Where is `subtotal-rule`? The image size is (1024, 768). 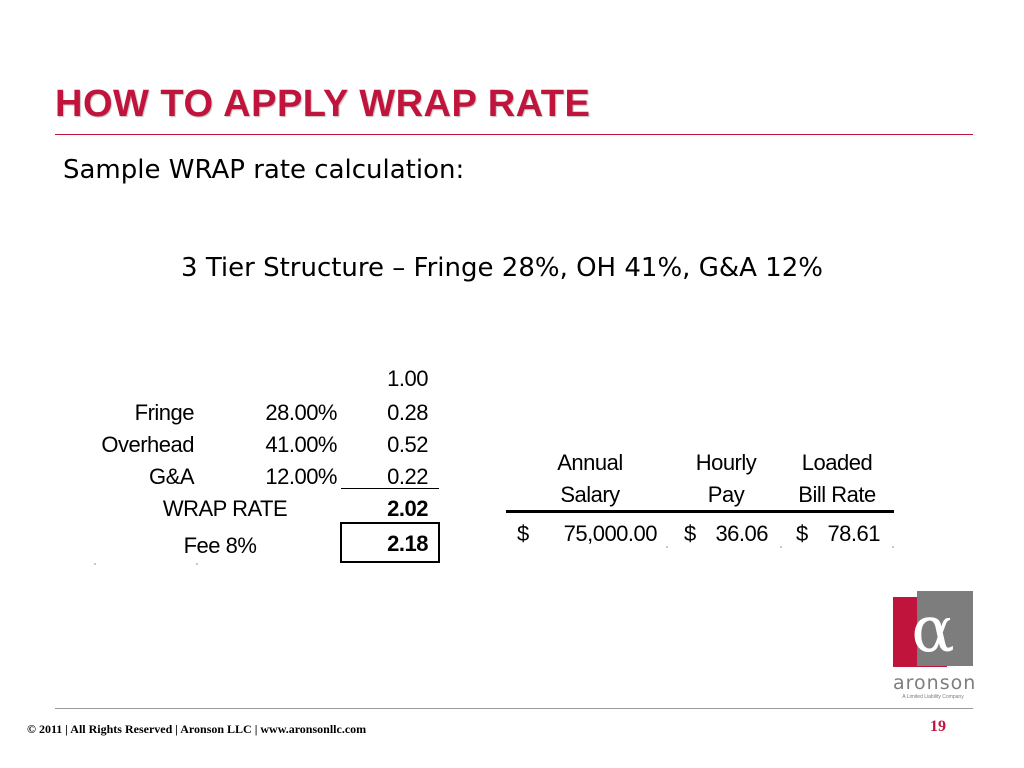
subtotal-rule is located at coordinates (390, 488).